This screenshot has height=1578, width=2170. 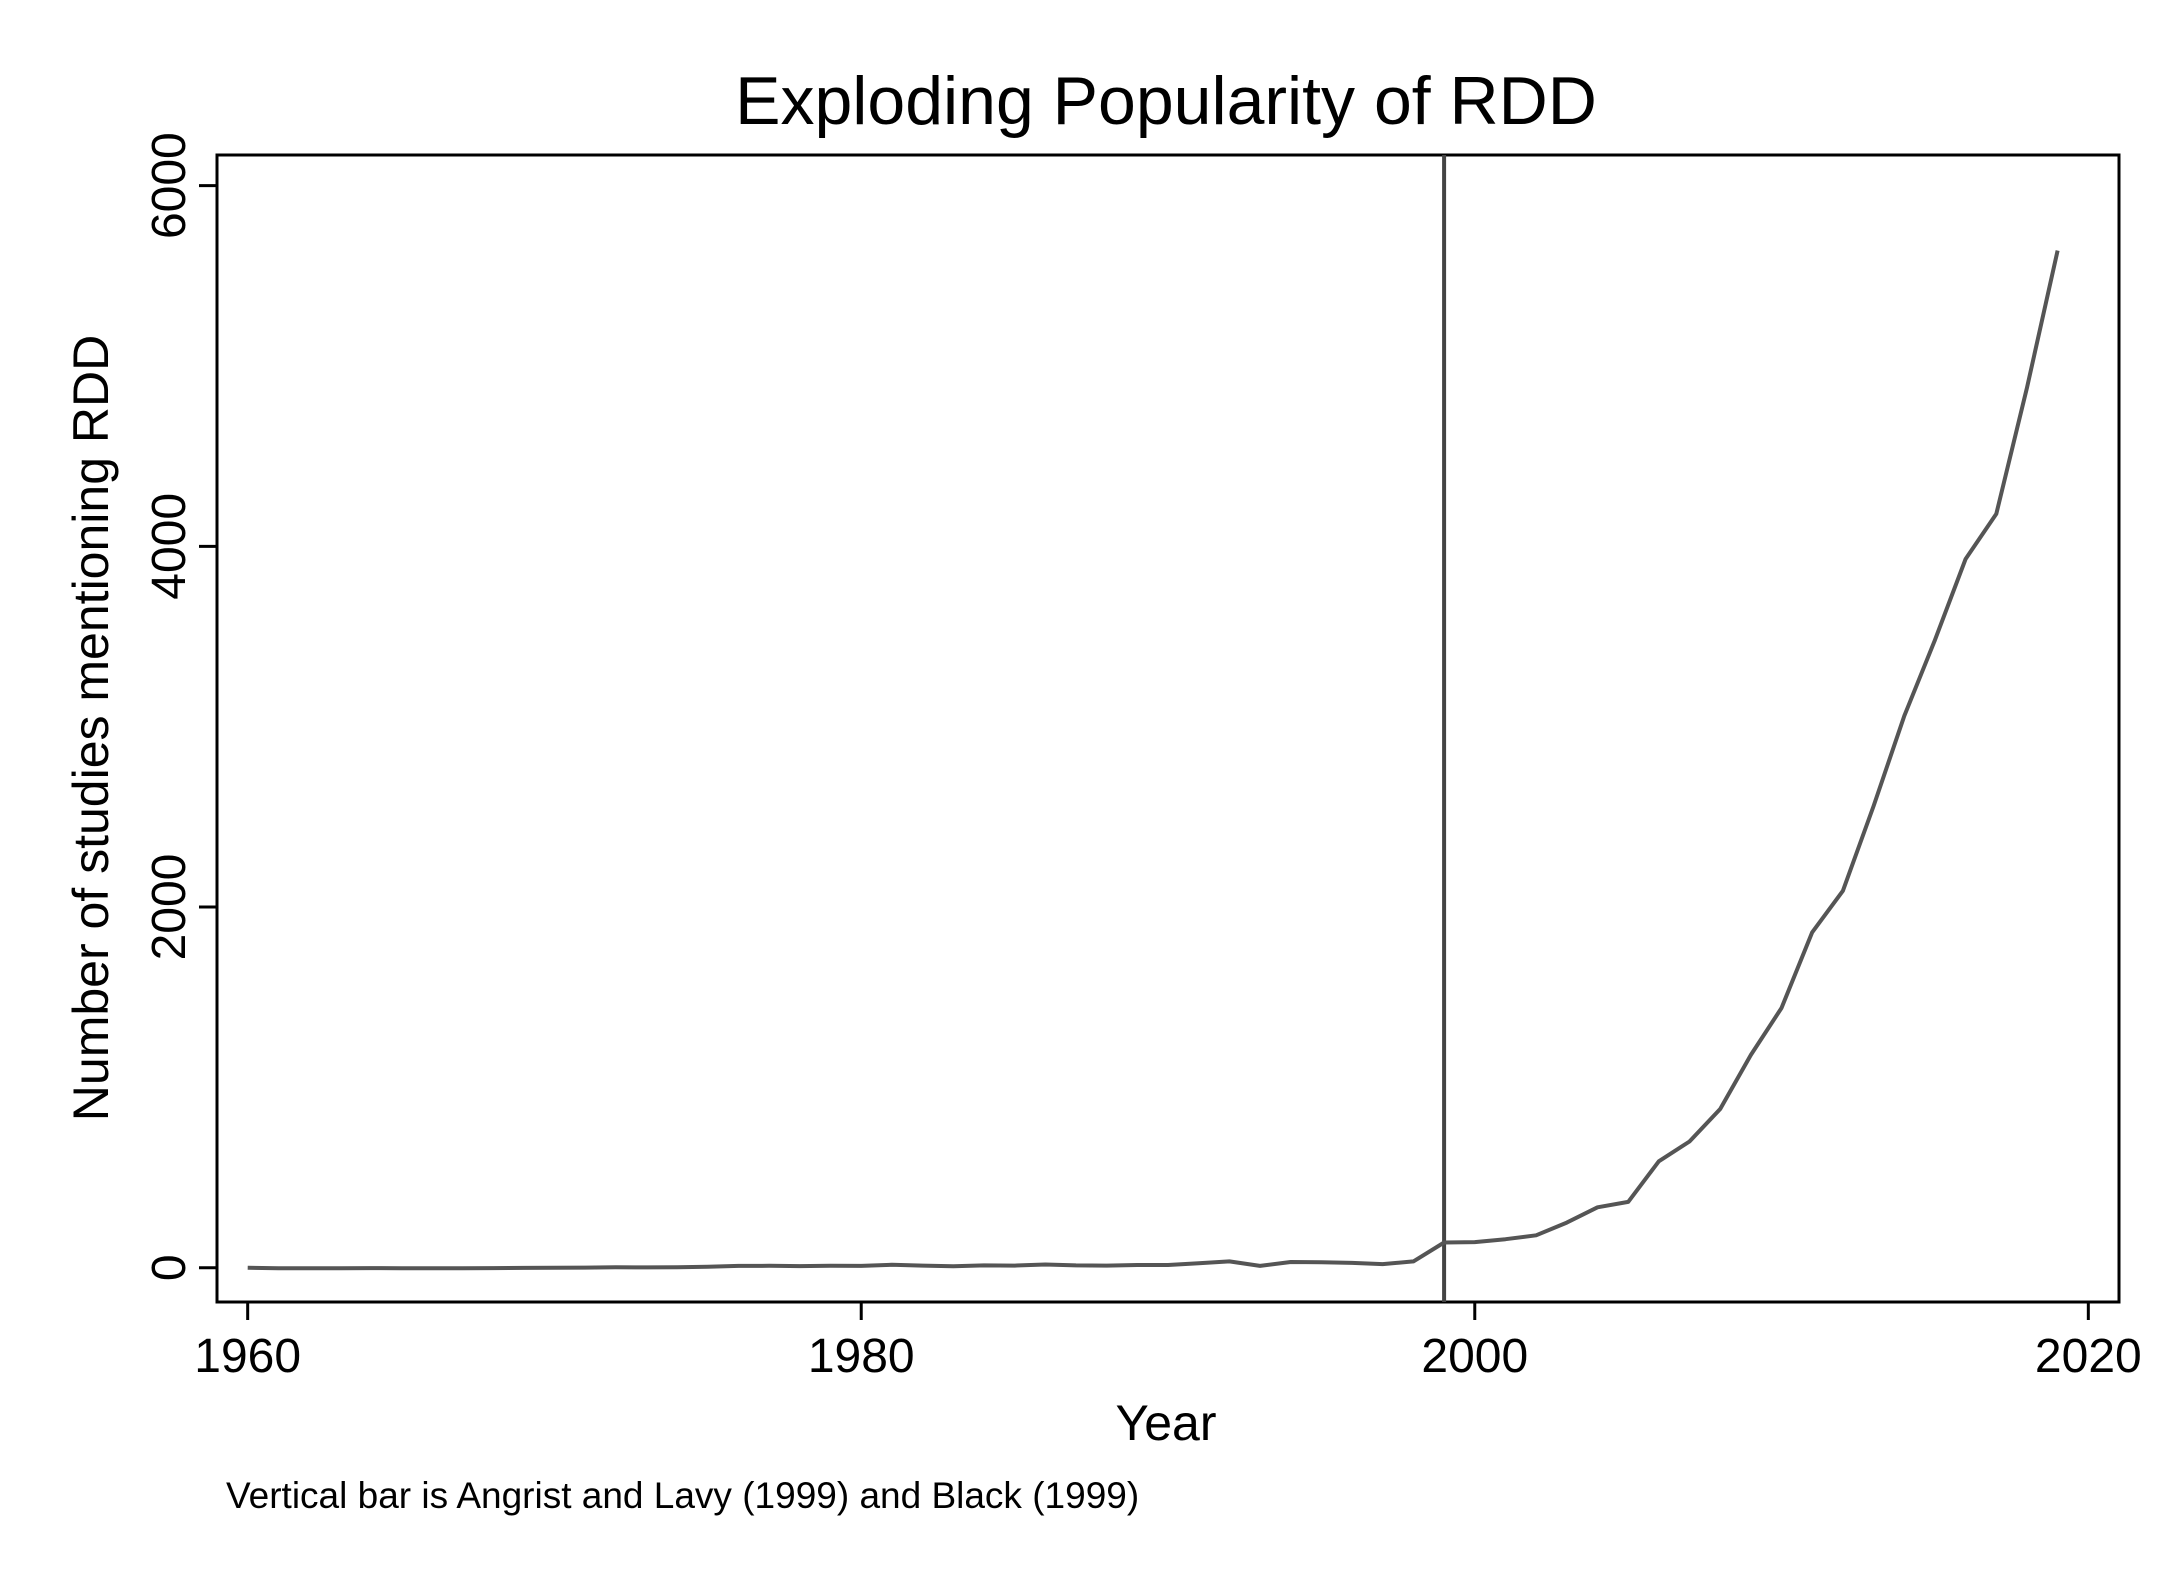 What do you see at coordinates (180, 706) in the screenshot?
I see `y-axis: 0 2000 4000 6000` at bounding box center [180, 706].